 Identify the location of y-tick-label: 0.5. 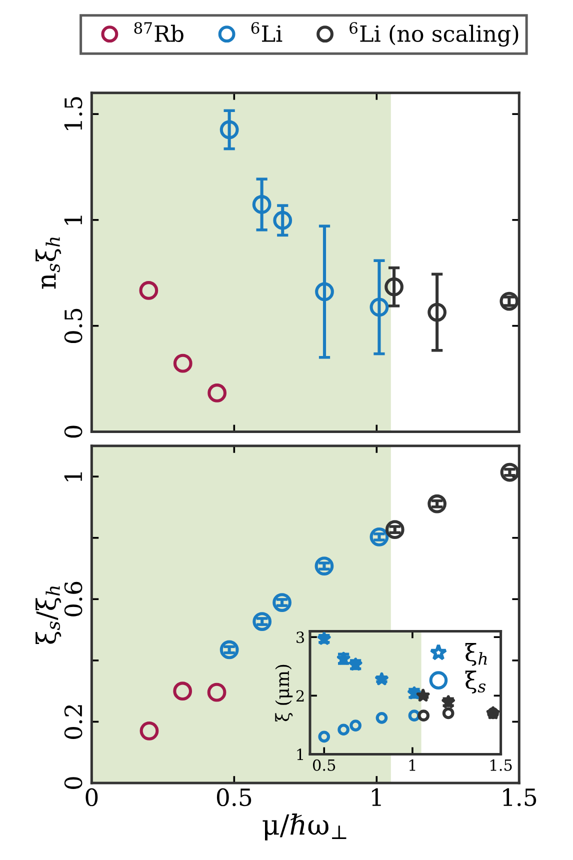
(73, 326).